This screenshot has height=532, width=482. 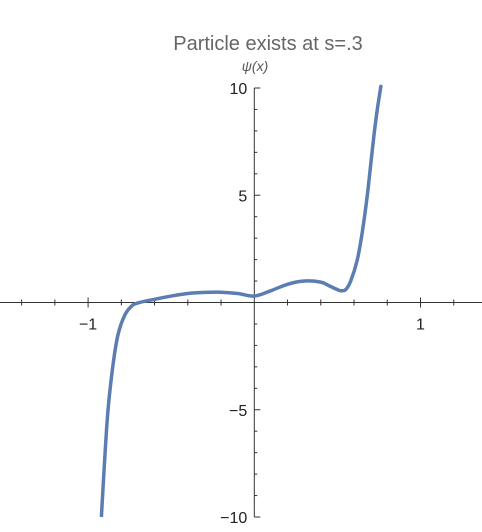 What do you see at coordinates (420, 325) in the screenshot?
I see `x-tick-label: 1` at bounding box center [420, 325].